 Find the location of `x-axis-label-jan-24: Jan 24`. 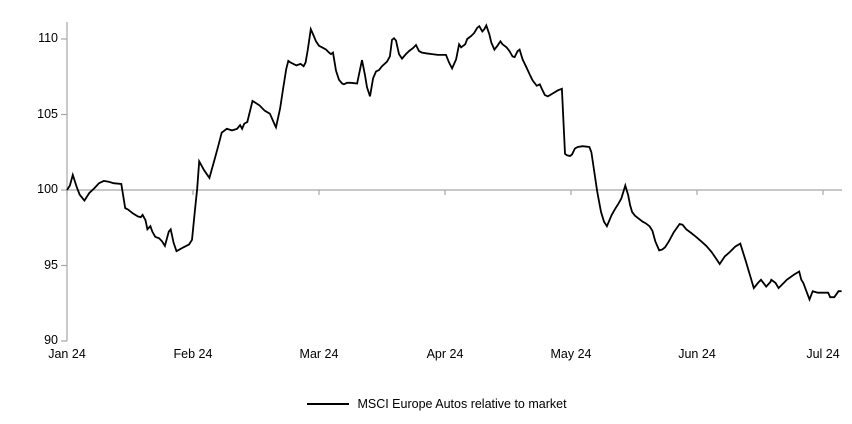

x-axis-label-jan-24: Jan 24 is located at coordinates (67, 354).